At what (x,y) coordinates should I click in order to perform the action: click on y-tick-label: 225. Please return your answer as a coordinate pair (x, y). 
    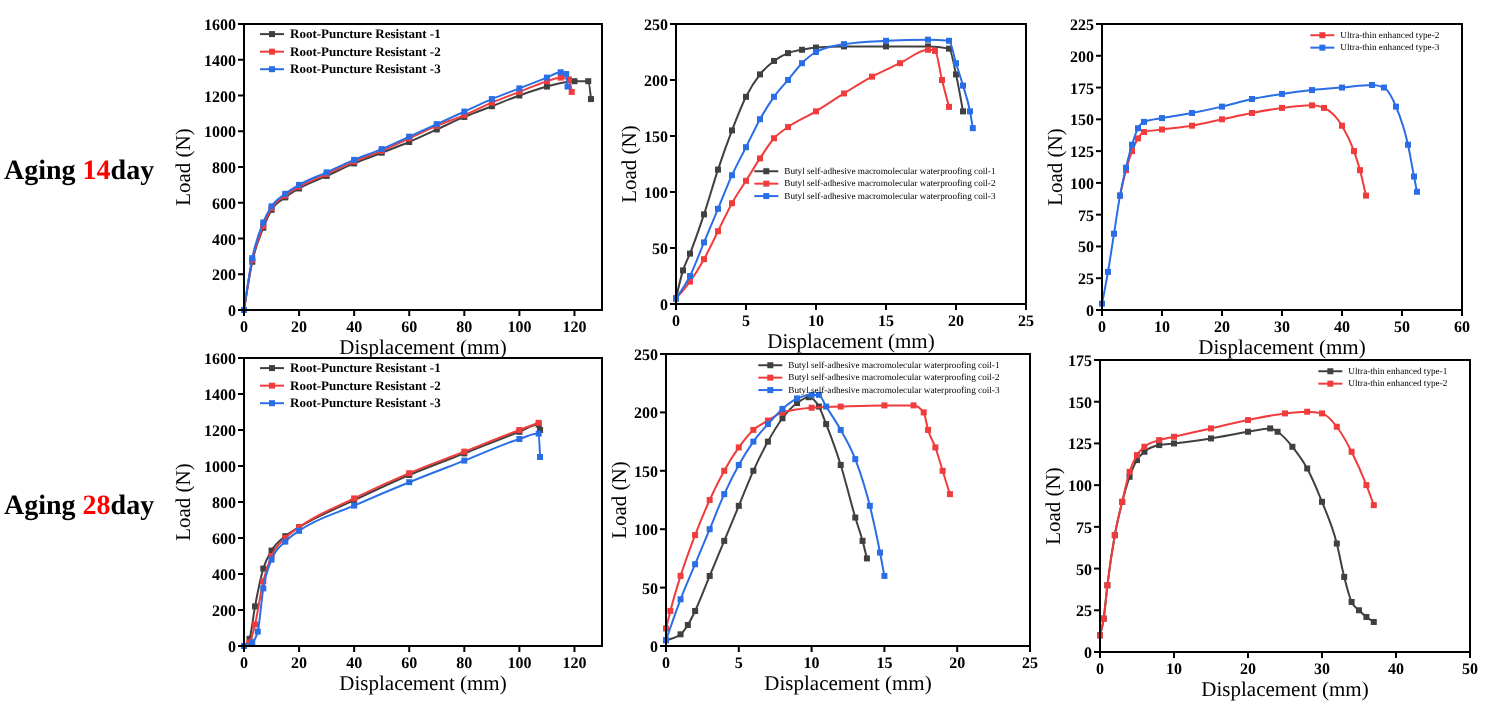
    Looking at the image, I should click on (1082, 25).